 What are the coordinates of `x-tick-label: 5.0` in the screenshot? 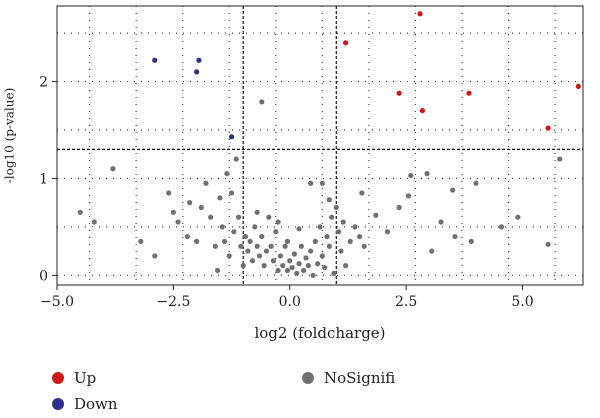 It's located at (522, 302).